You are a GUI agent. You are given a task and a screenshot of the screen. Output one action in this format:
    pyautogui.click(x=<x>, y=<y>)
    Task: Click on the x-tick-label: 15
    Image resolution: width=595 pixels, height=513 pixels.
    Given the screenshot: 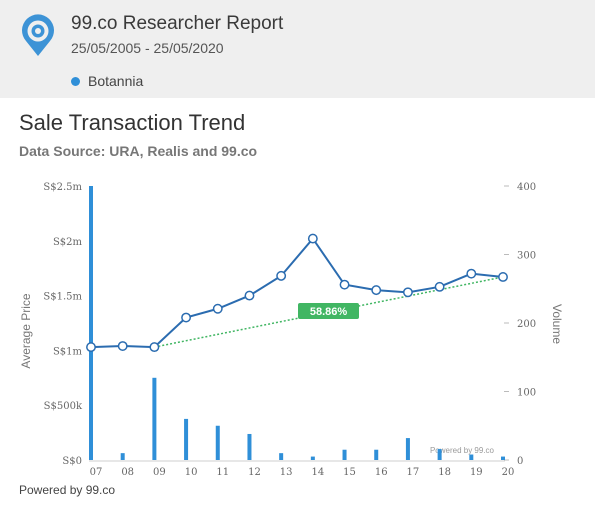 What is the action you would take?
    pyautogui.click(x=349, y=472)
    